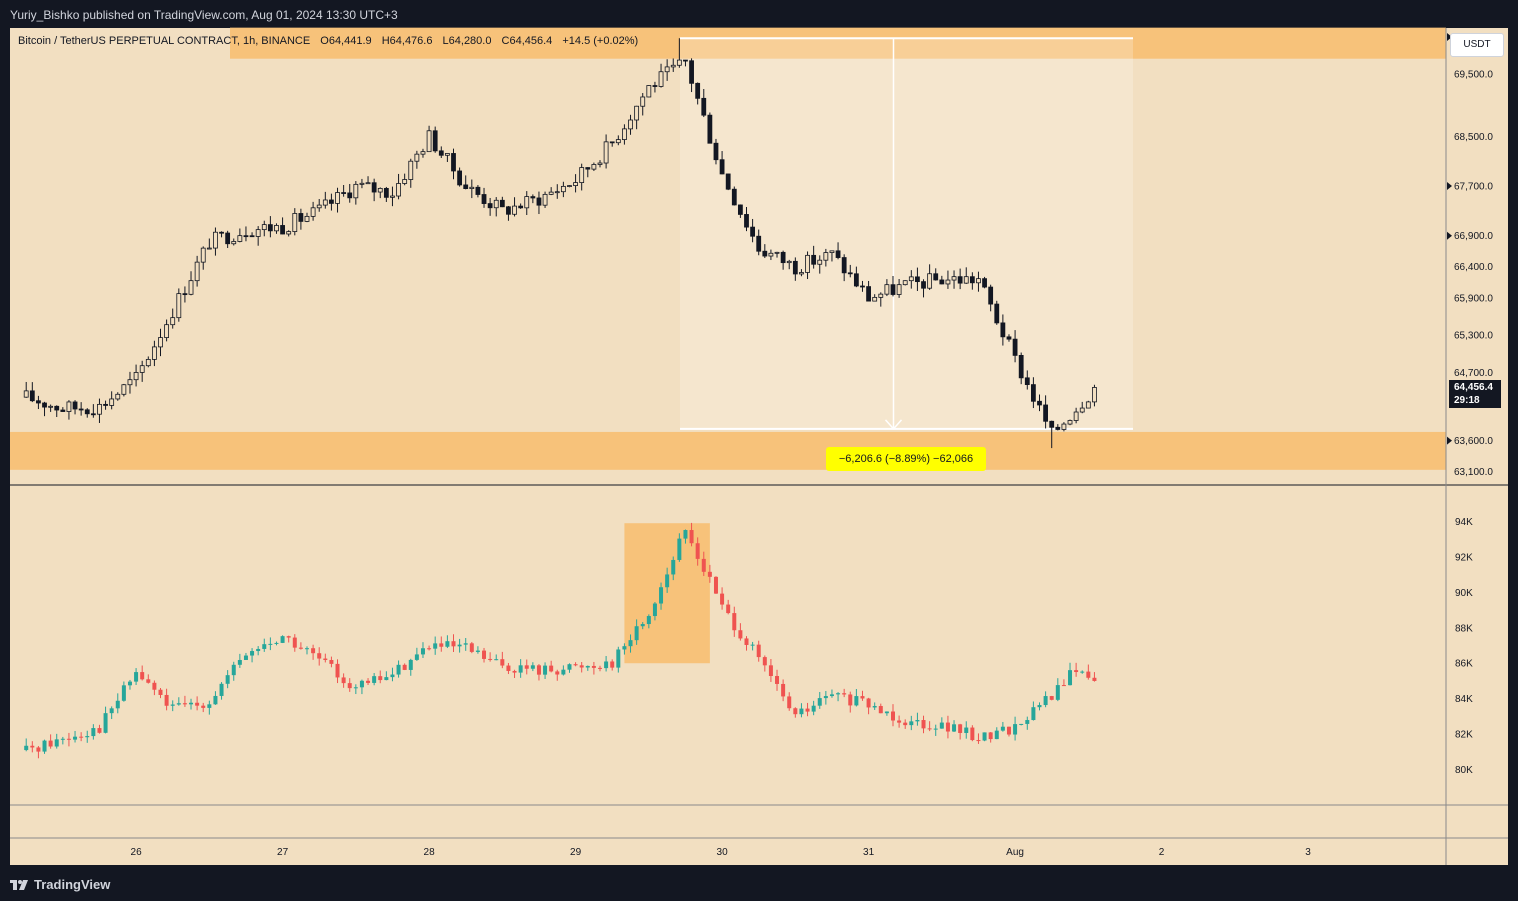 The height and width of the screenshot is (901, 1518). What do you see at coordinates (667, 593) in the screenshot?
I see `volume-spike-zone` at bounding box center [667, 593].